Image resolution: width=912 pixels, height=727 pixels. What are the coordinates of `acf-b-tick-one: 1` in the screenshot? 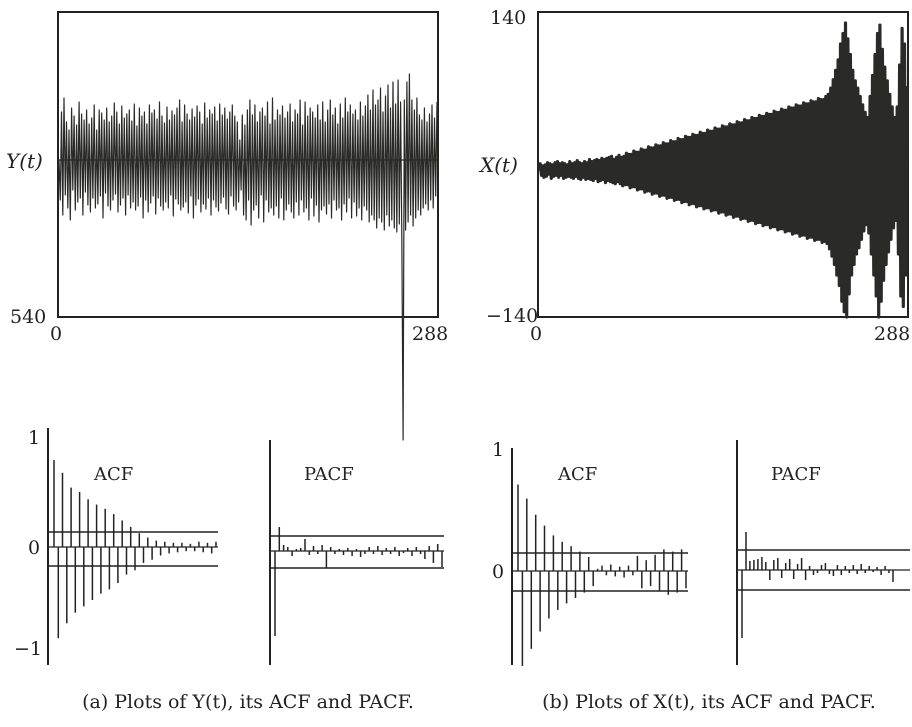 It's located at (498, 450).